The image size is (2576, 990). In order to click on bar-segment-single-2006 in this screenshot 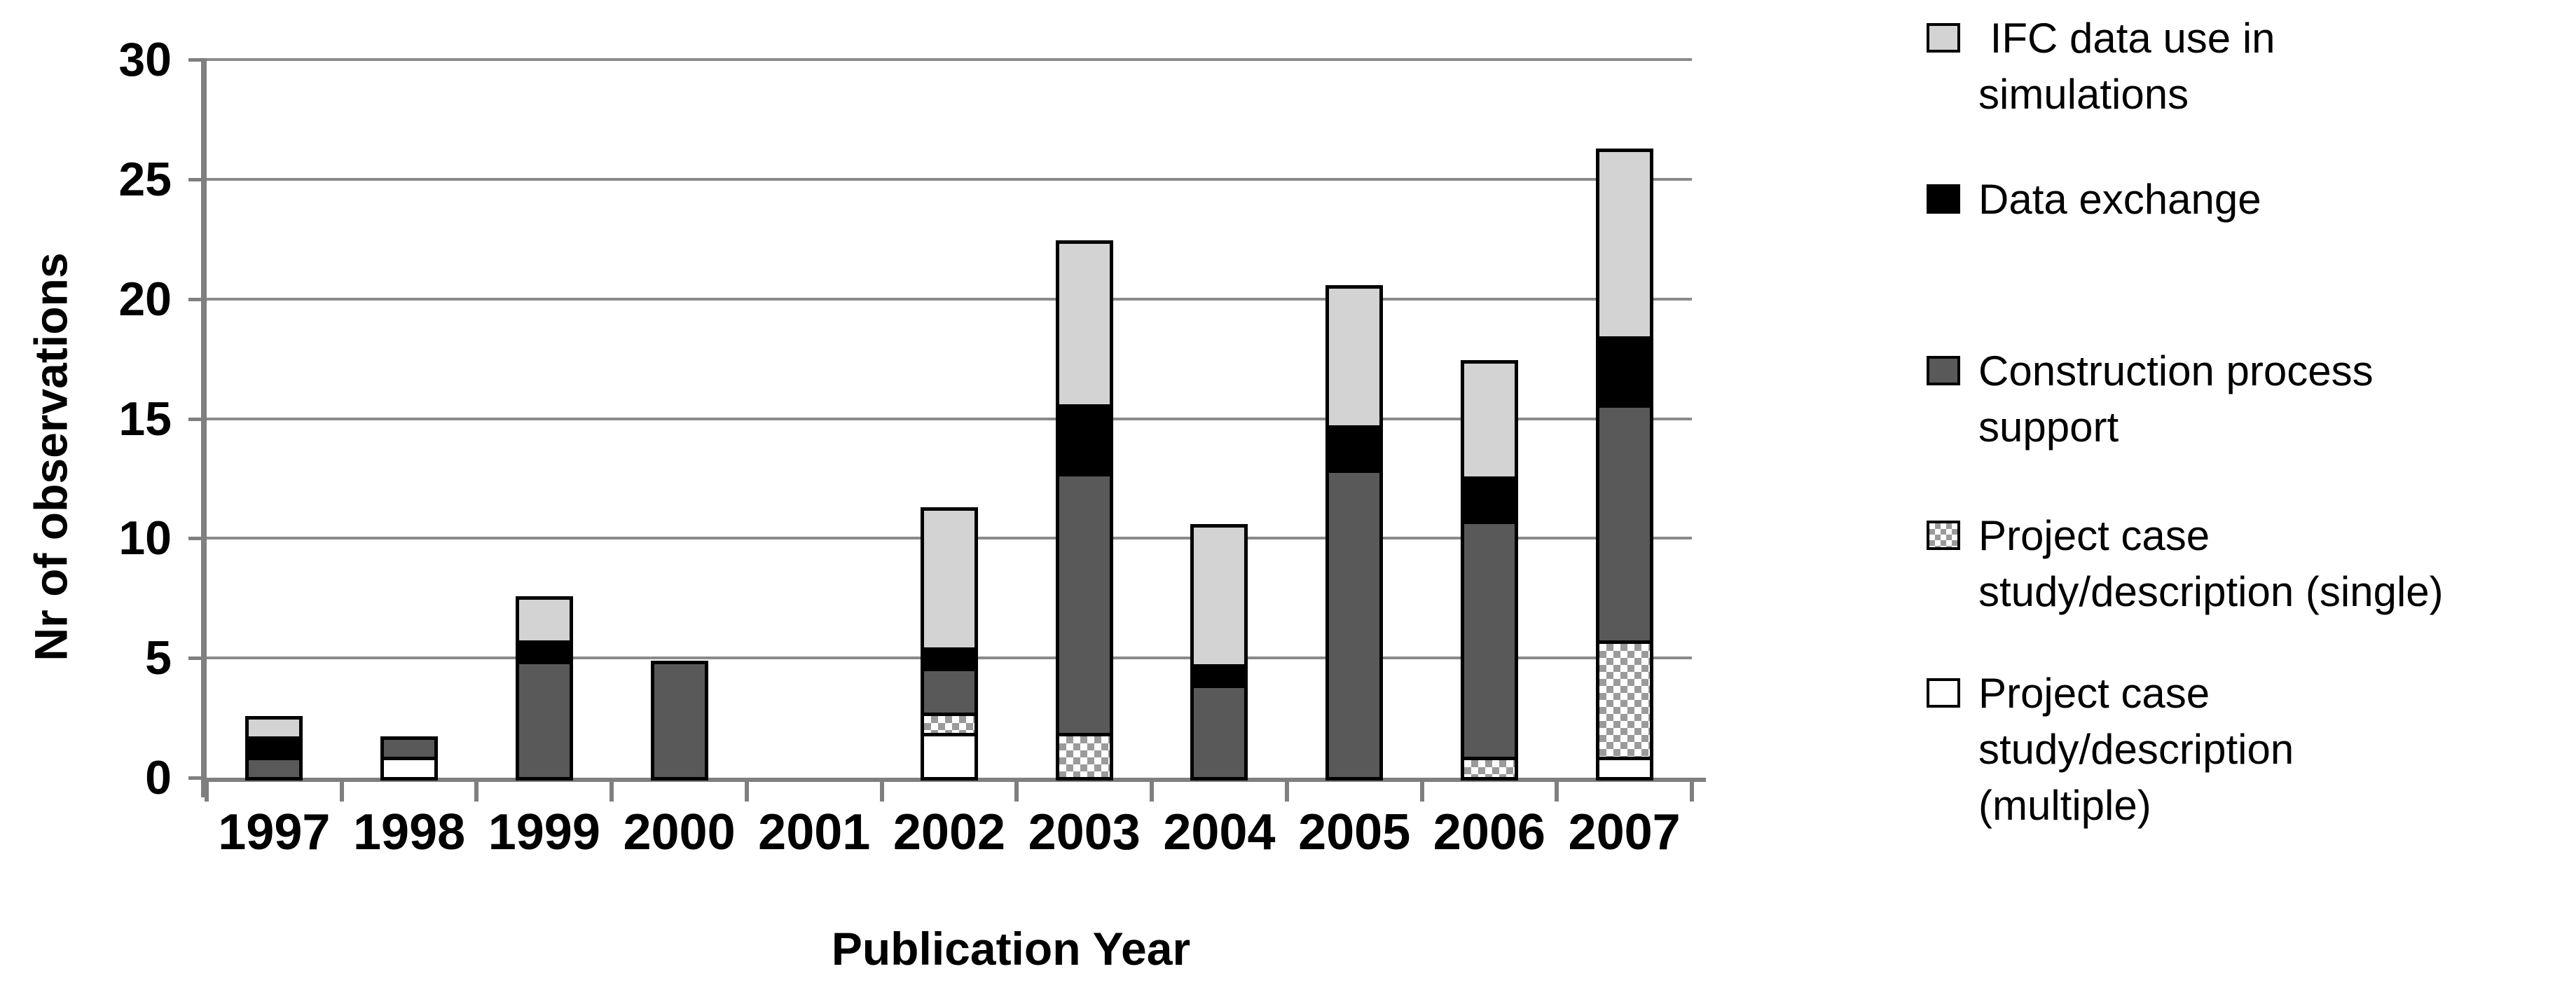, I will do `click(1489, 768)`.